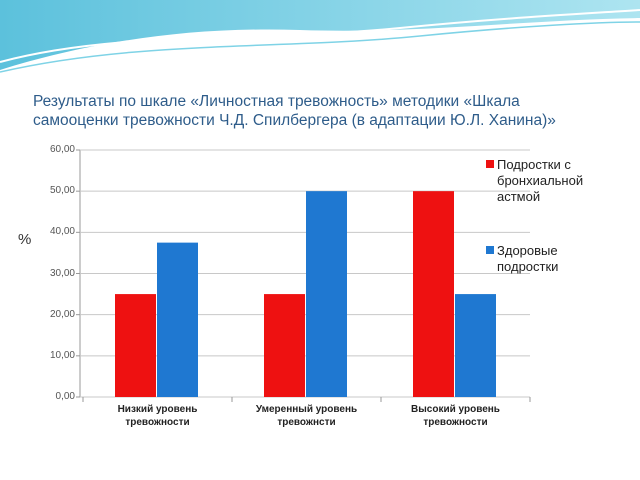 This screenshot has height=480, width=640. Describe the element at coordinates (157, 416) in the screenshot. I see `x-tick-label: Низкий уровень тревожности` at that location.